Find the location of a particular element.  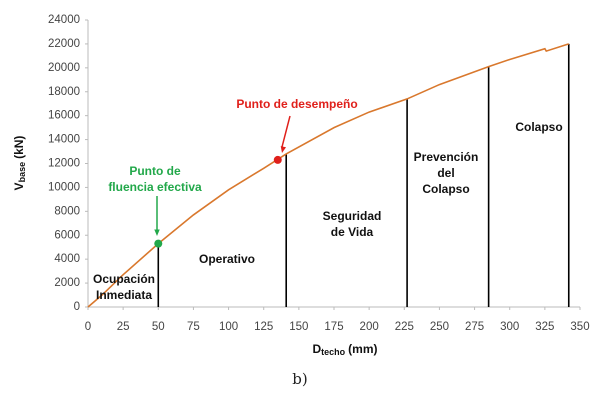

point-label: Punto de desempeño is located at coordinates (296, 104).